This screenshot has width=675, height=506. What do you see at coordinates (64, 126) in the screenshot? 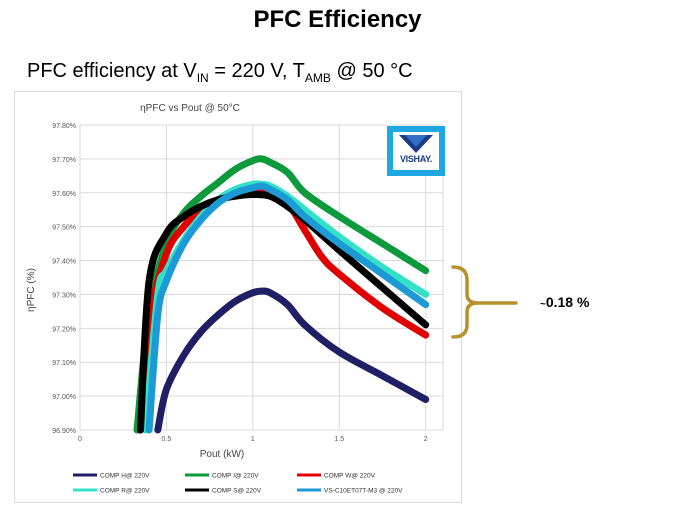
I see `y-tick-label: 97.80%` at bounding box center [64, 126].